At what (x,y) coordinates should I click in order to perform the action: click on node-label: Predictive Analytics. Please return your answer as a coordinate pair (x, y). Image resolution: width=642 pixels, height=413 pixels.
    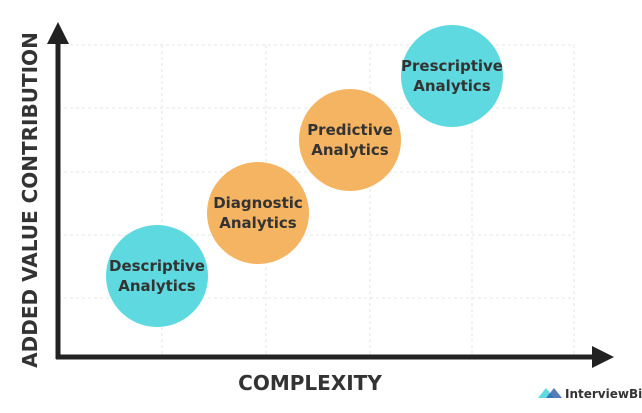
    Looking at the image, I should click on (350, 140).